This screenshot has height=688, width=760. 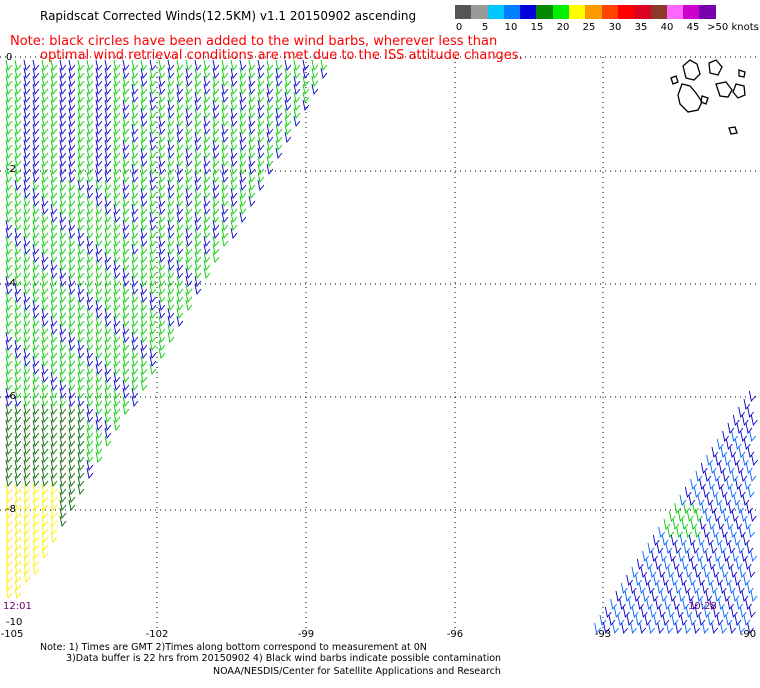 I want to click on legend-swatch, so click(x=593, y=12).